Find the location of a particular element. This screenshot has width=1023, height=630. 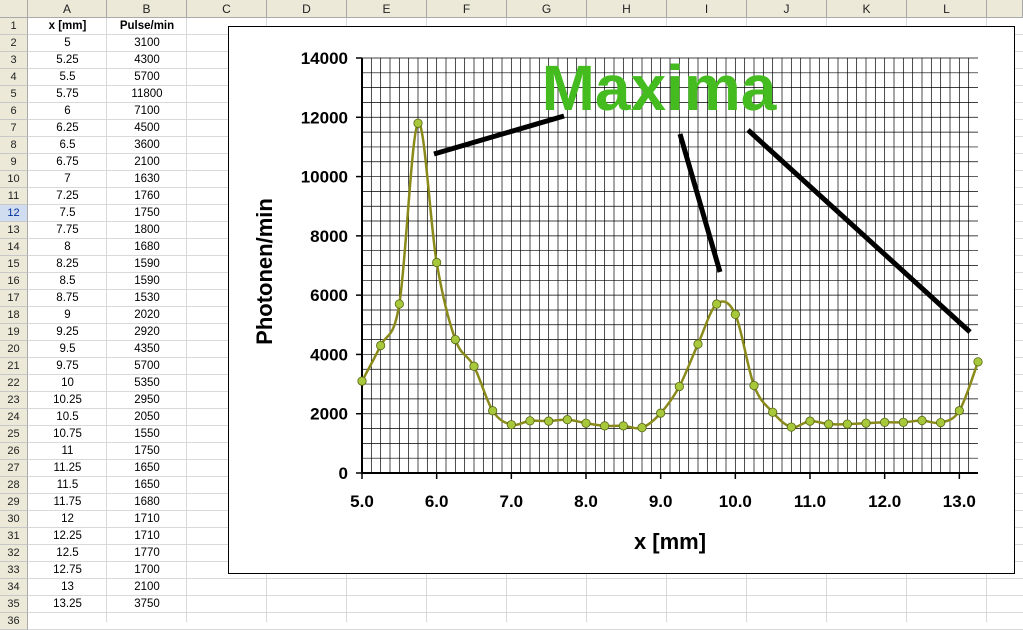

cell-x-value: 11 is located at coordinates (67, 451).